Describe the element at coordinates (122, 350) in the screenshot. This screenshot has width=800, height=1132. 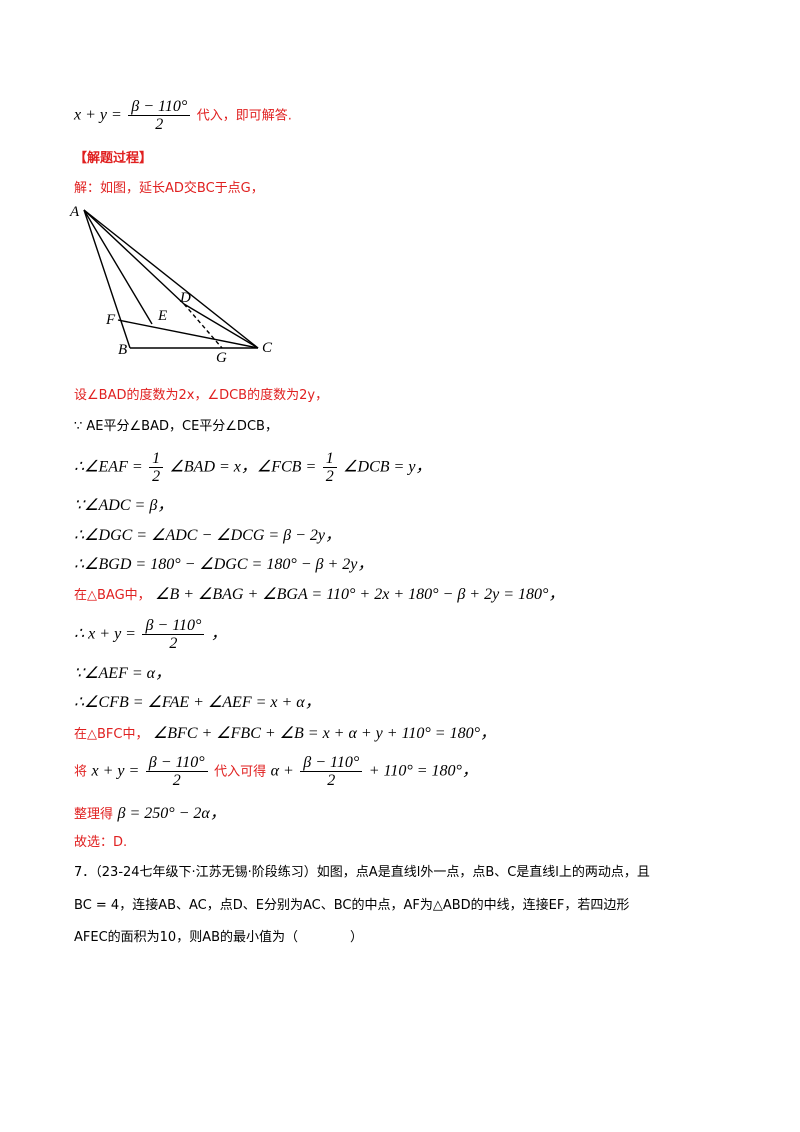
I see `label-B: B` at that location.